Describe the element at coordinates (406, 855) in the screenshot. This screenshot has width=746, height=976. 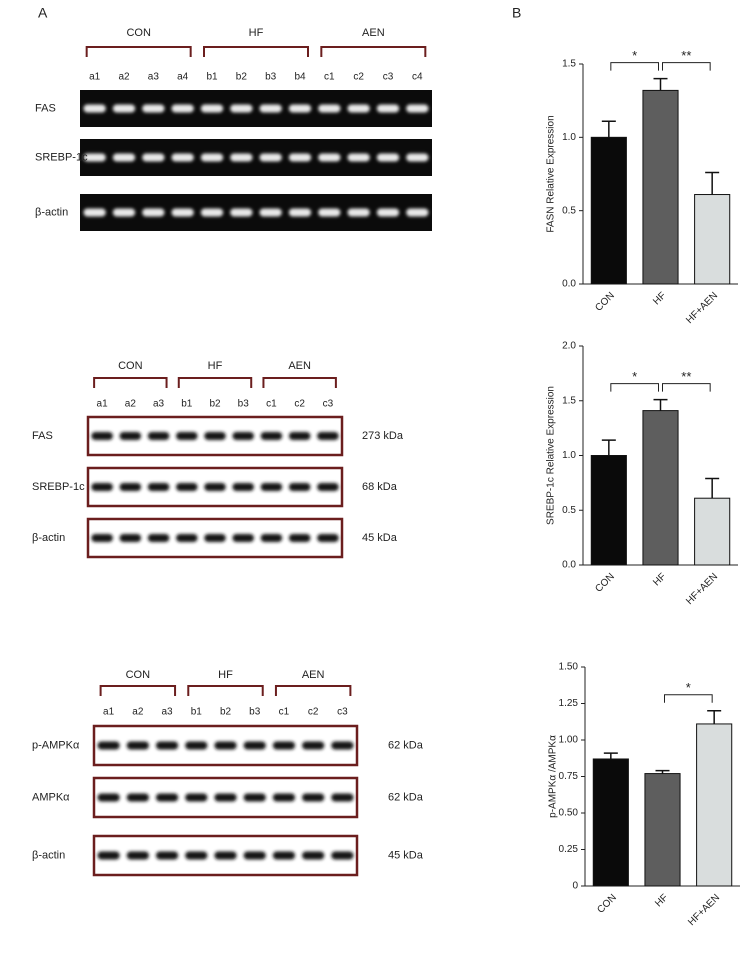
I see `size-label: 45 kDa` at that location.